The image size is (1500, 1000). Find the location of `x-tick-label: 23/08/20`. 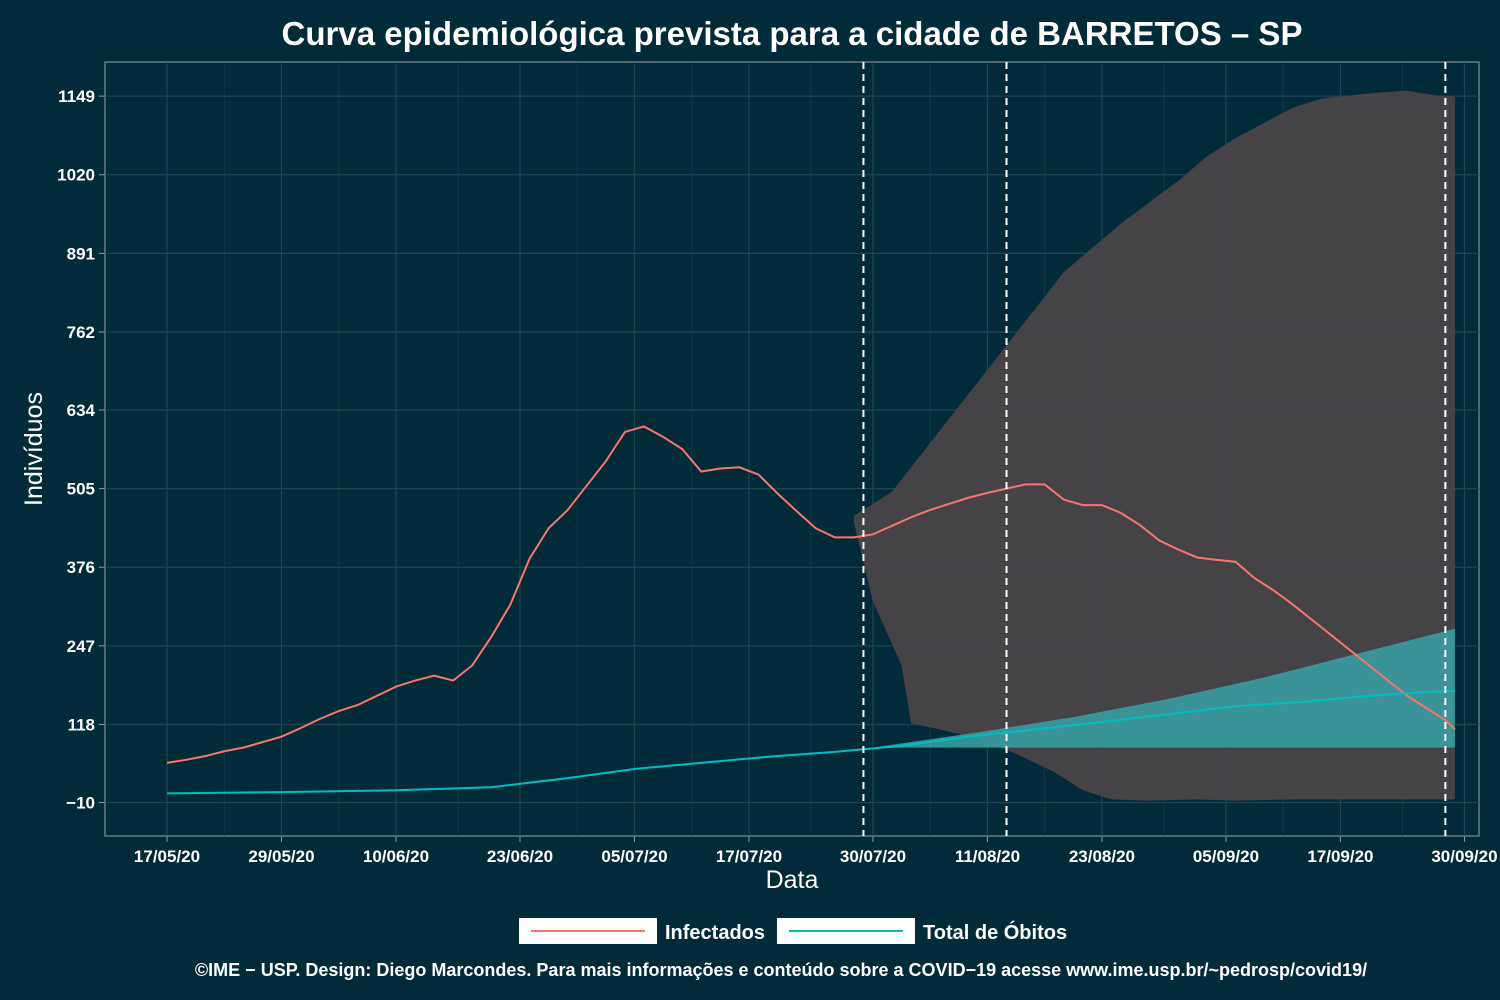

x-tick-label: 23/08/20 is located at coordinates (1102, 856).